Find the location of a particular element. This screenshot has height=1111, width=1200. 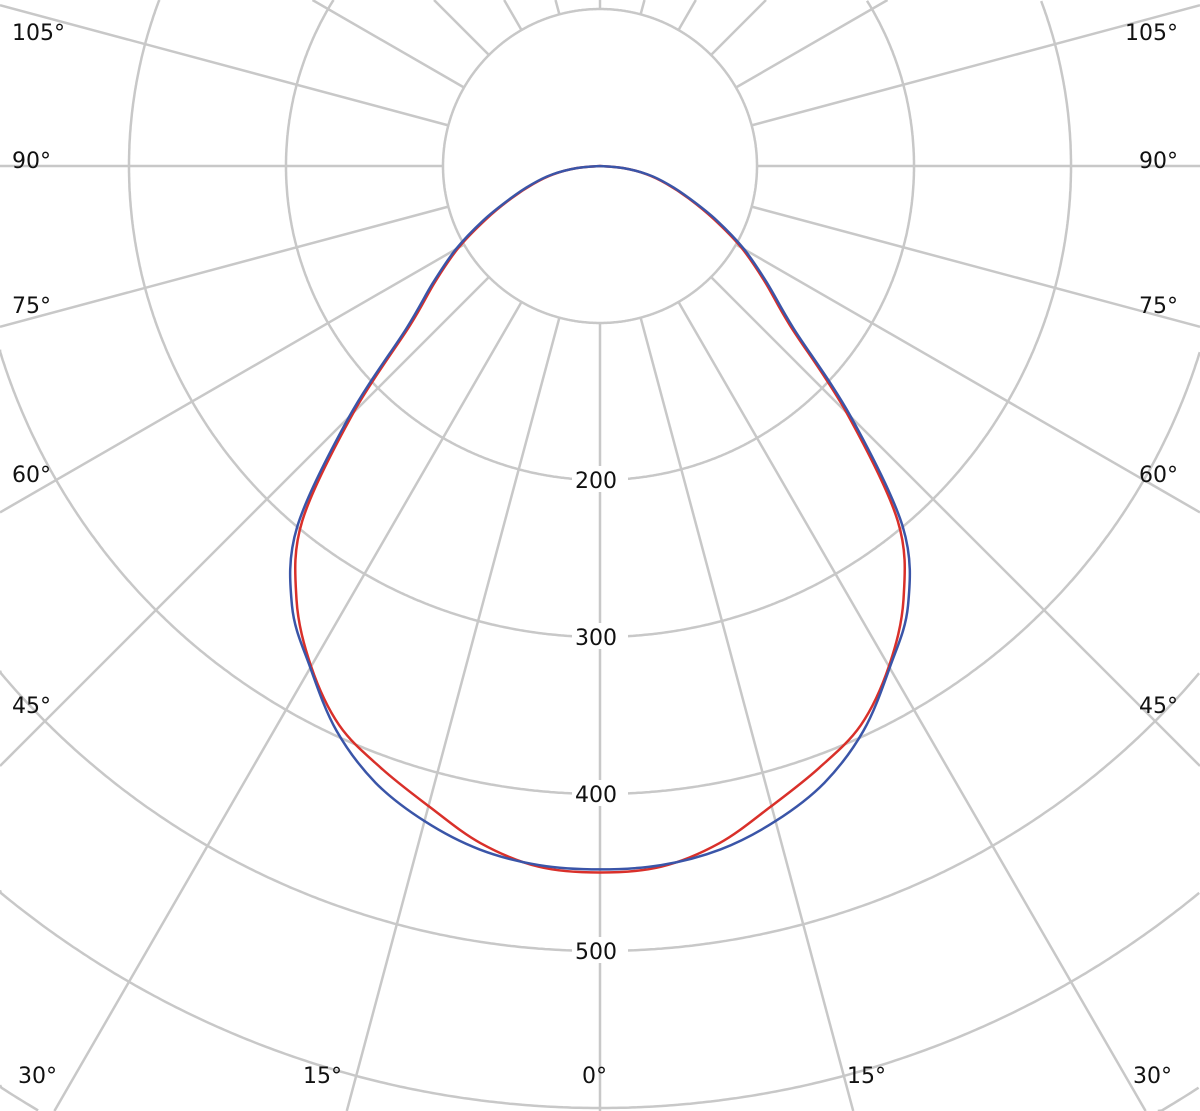

grid-circle is located at coordinates (600, 1097).